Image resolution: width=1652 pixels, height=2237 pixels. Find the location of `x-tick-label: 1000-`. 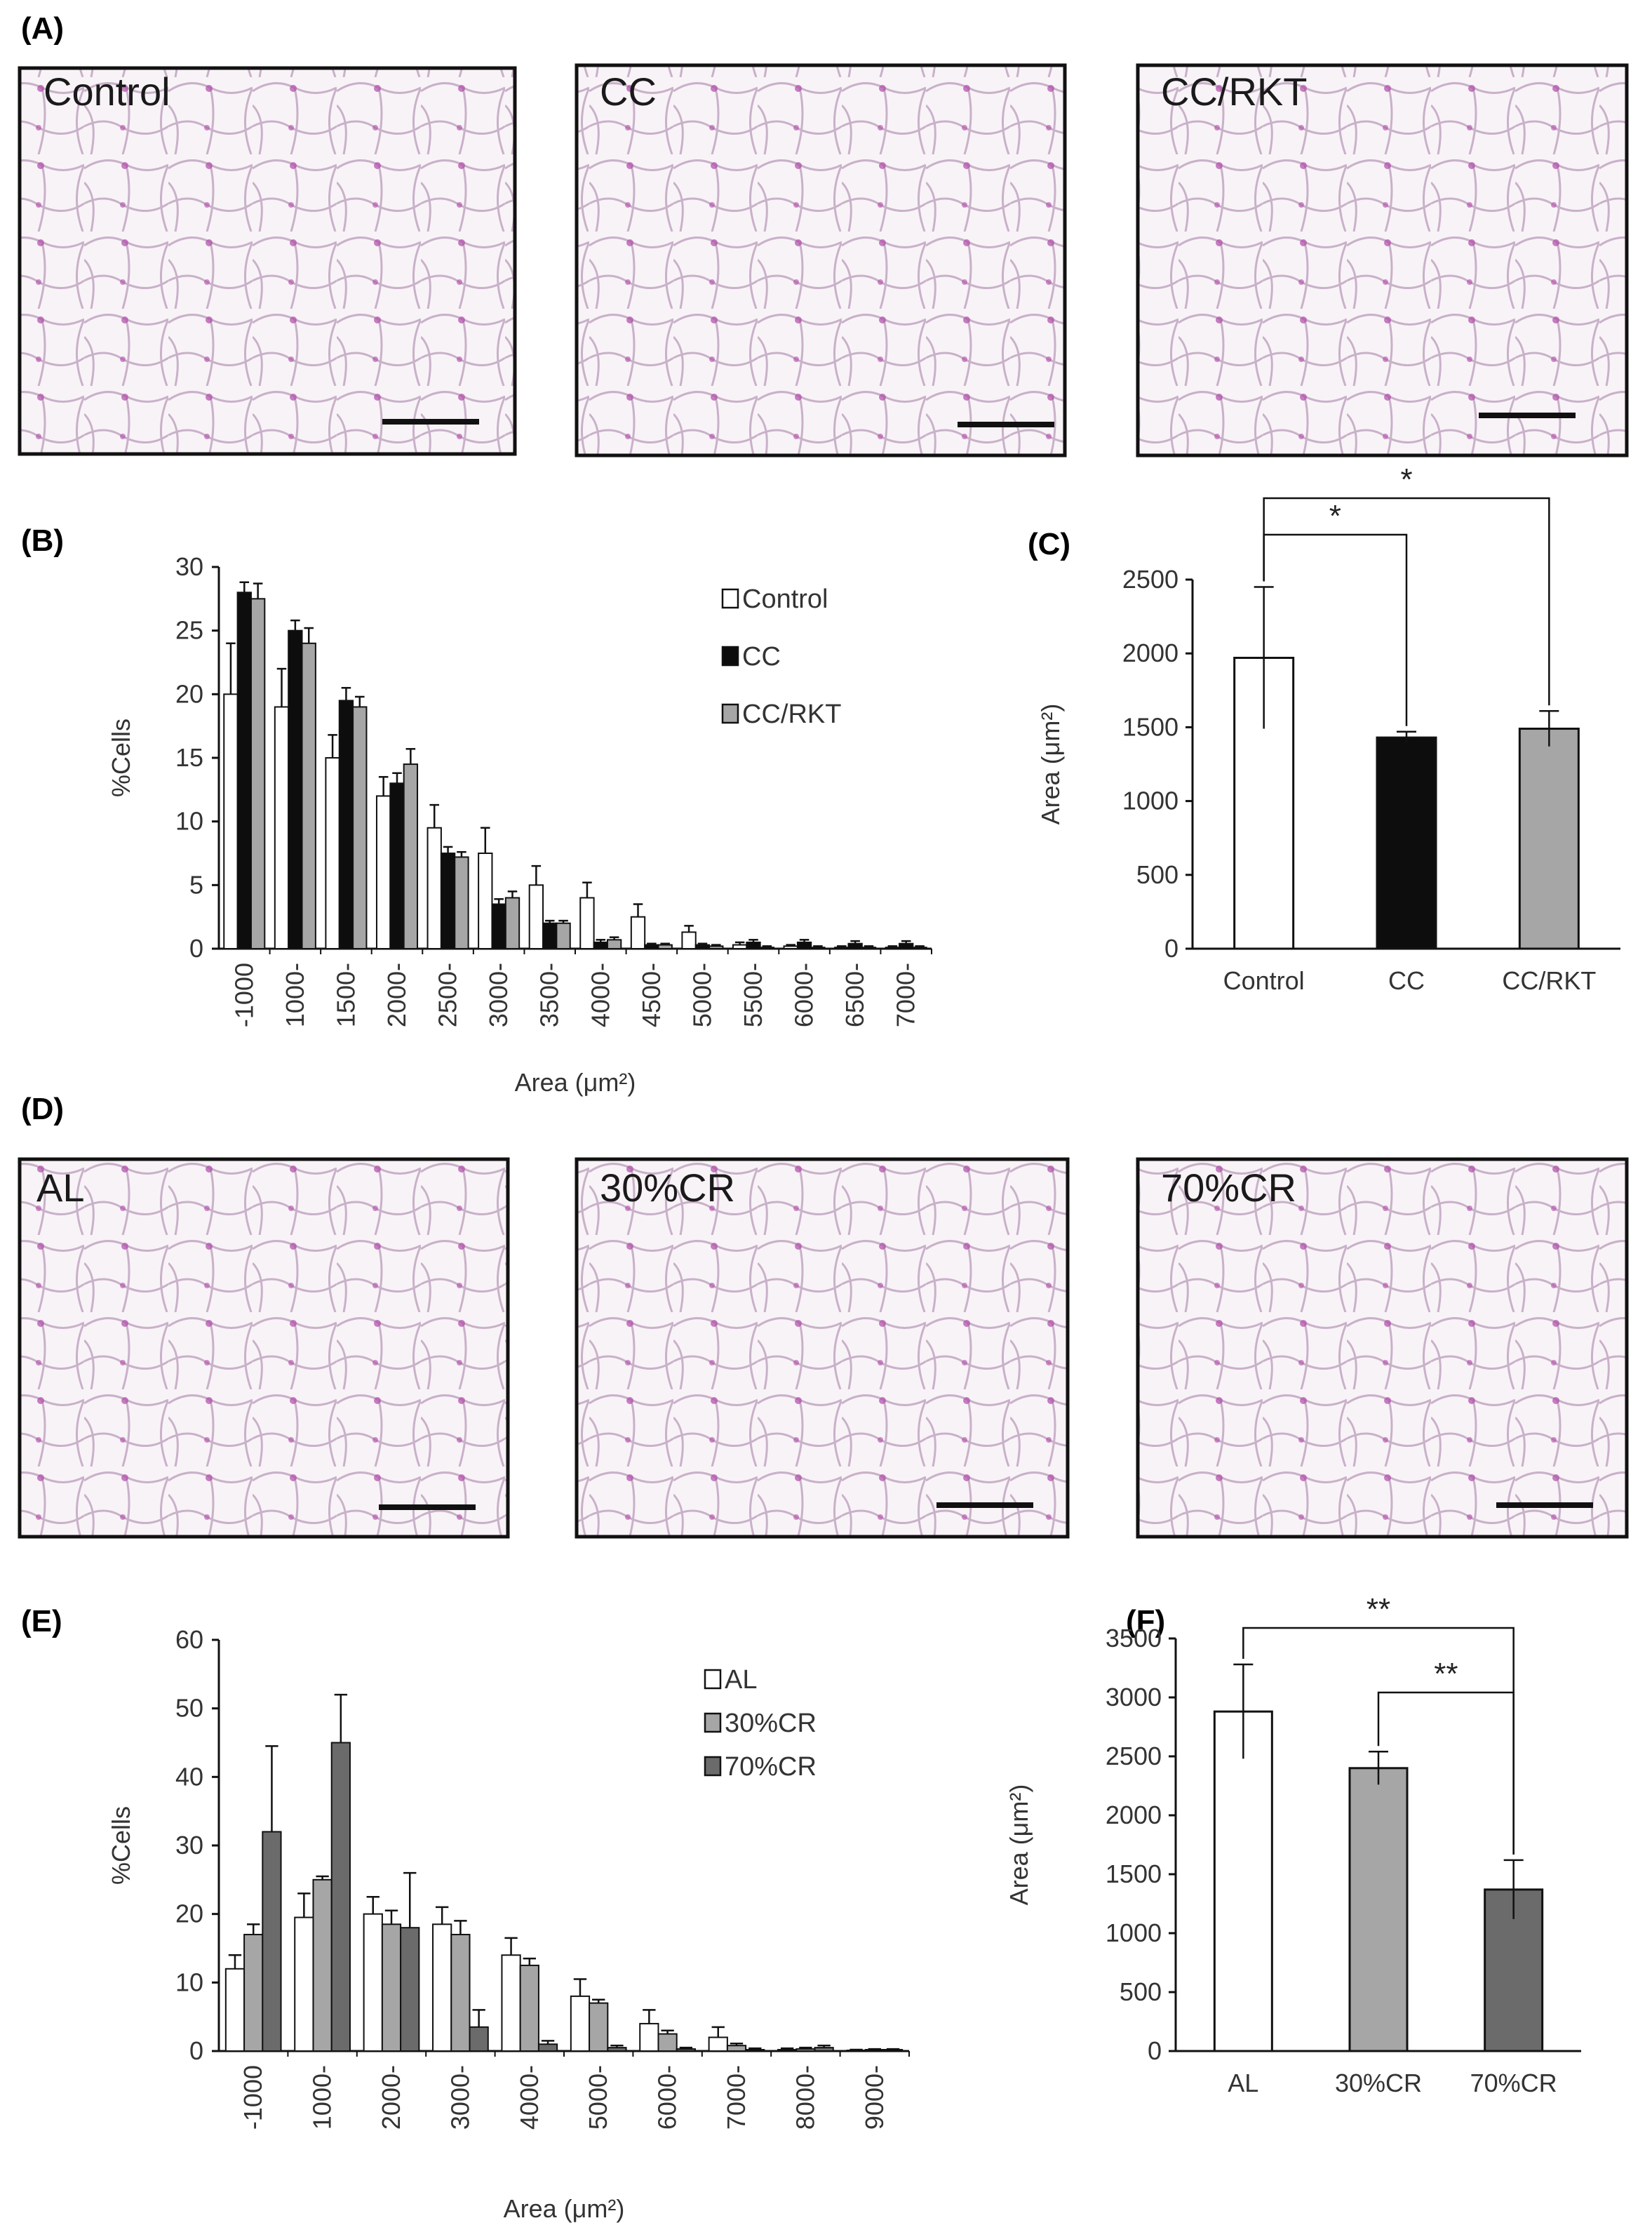

x-tick-label: 1000- is located at coordinates (322, 2097).